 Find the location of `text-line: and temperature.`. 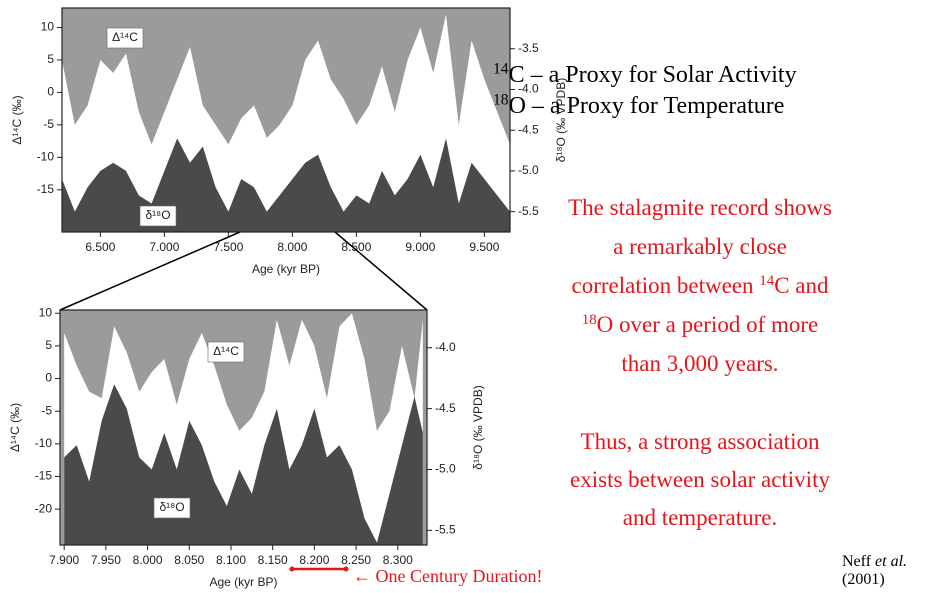

text-line: and temperature. is located at coordinates (700, 518).